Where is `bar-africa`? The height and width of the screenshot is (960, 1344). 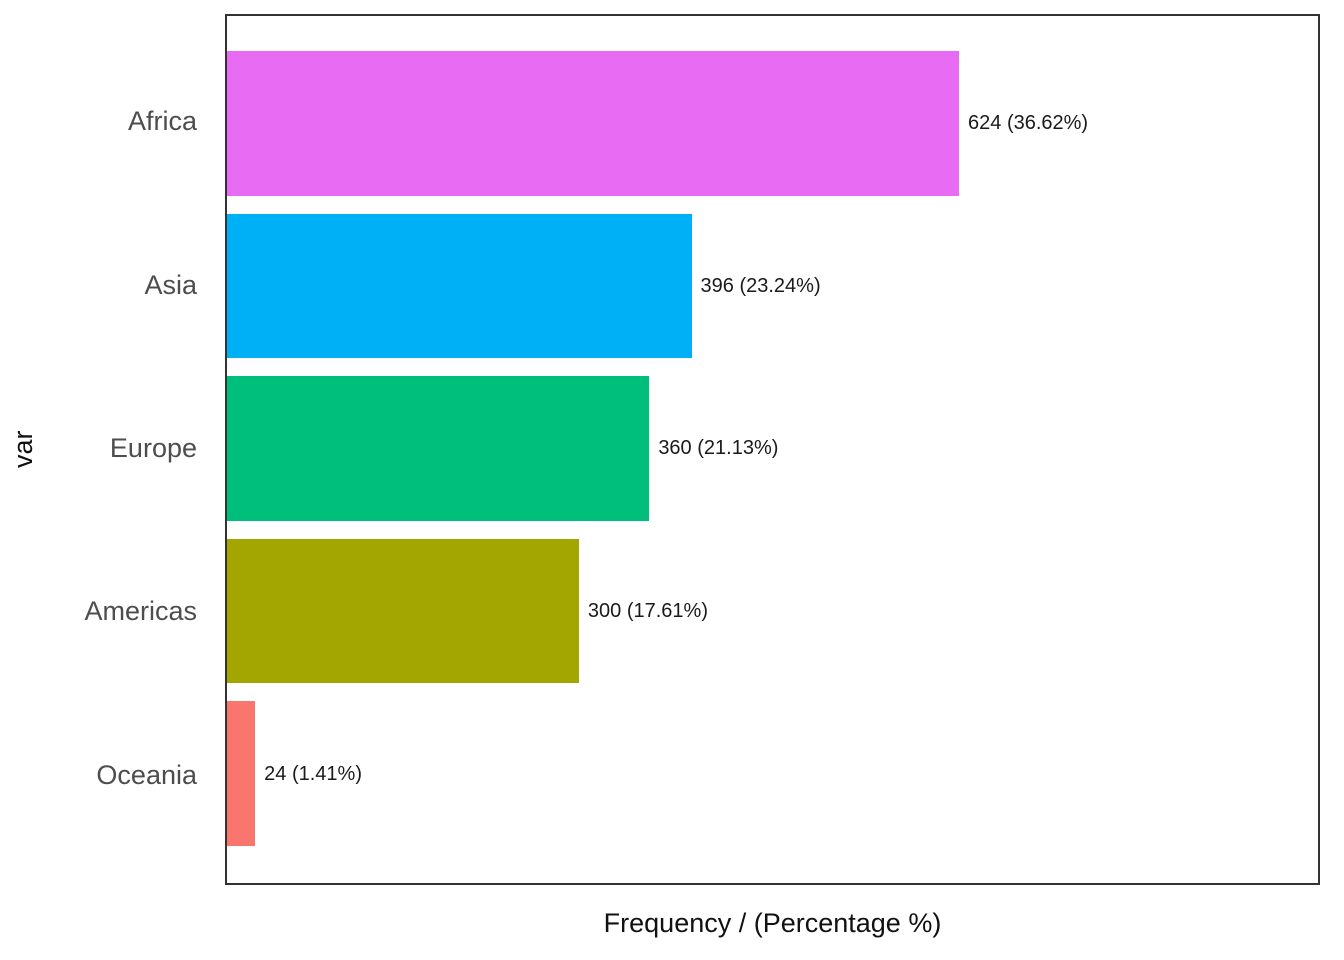 bar-africa is located at coordinates (593, 123).